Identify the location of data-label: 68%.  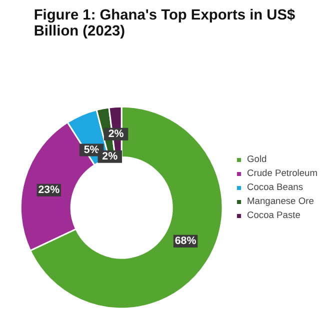
(185, 241).